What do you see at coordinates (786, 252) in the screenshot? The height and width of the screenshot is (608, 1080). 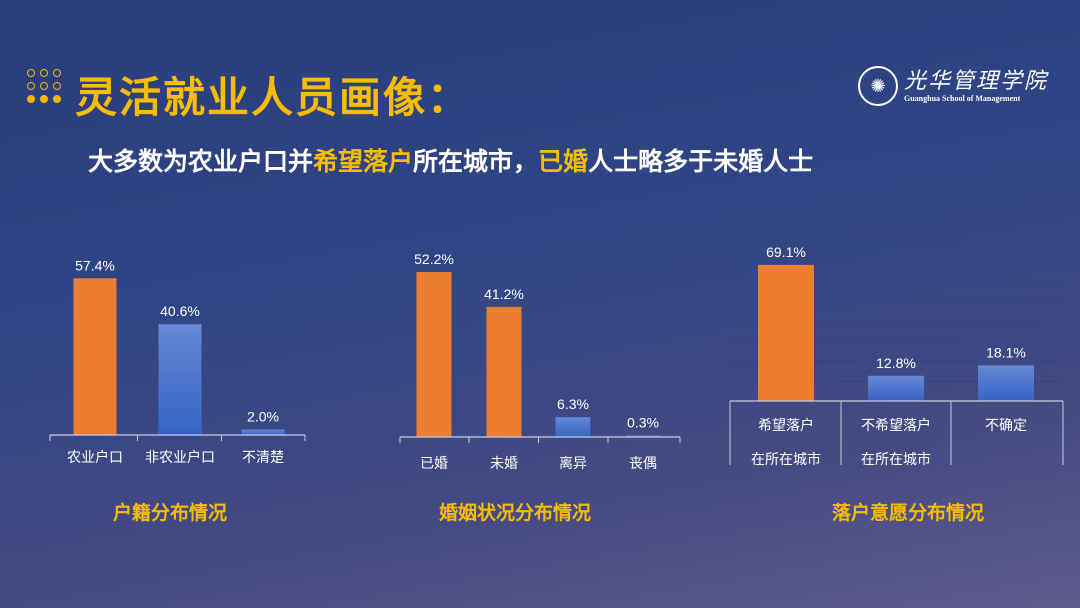 I see `data-label: 69.1%` at bounding box center [786, 252].